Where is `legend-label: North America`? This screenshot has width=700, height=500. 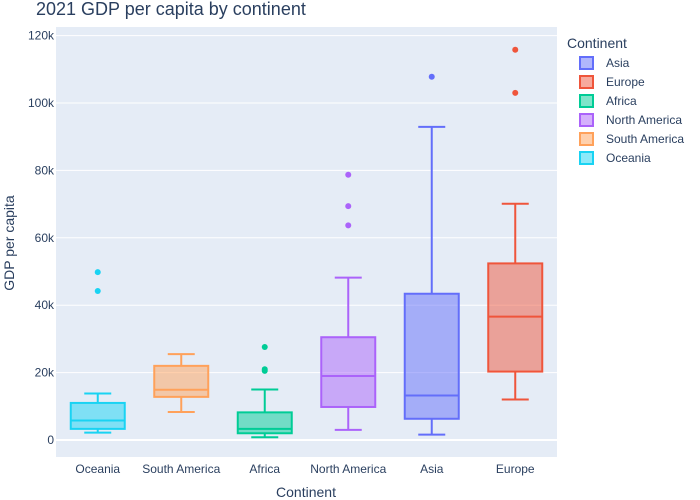
legend-label: North America is located at coordinates (644, 120).